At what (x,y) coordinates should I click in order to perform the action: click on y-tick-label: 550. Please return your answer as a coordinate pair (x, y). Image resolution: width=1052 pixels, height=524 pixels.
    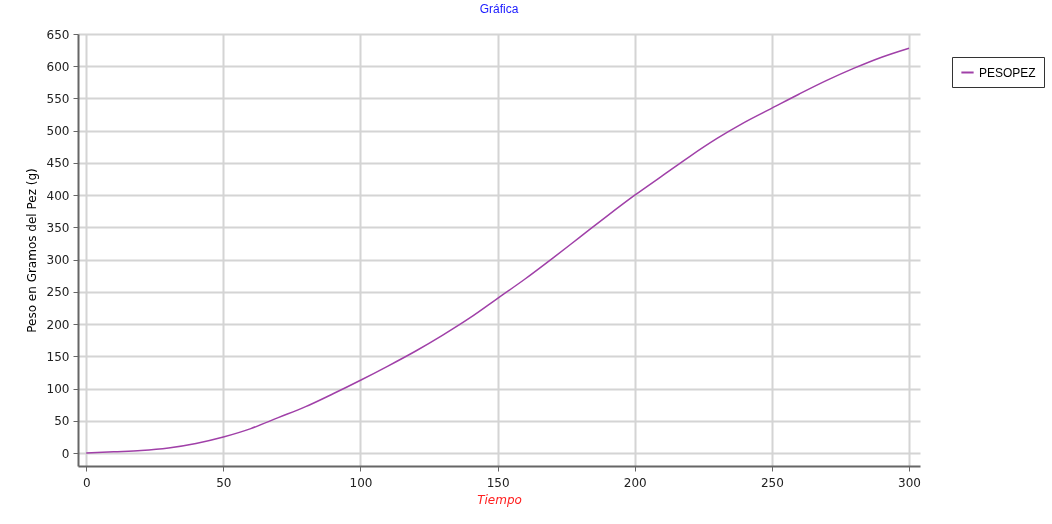
    Looking at the image, I should click on (58, 98).